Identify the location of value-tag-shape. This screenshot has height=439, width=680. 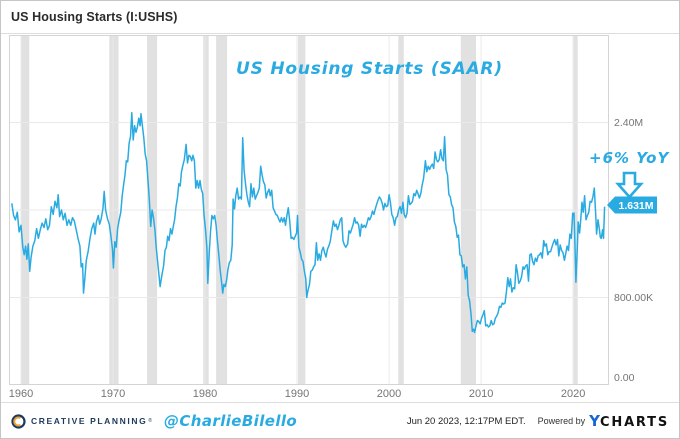
(632, 205).